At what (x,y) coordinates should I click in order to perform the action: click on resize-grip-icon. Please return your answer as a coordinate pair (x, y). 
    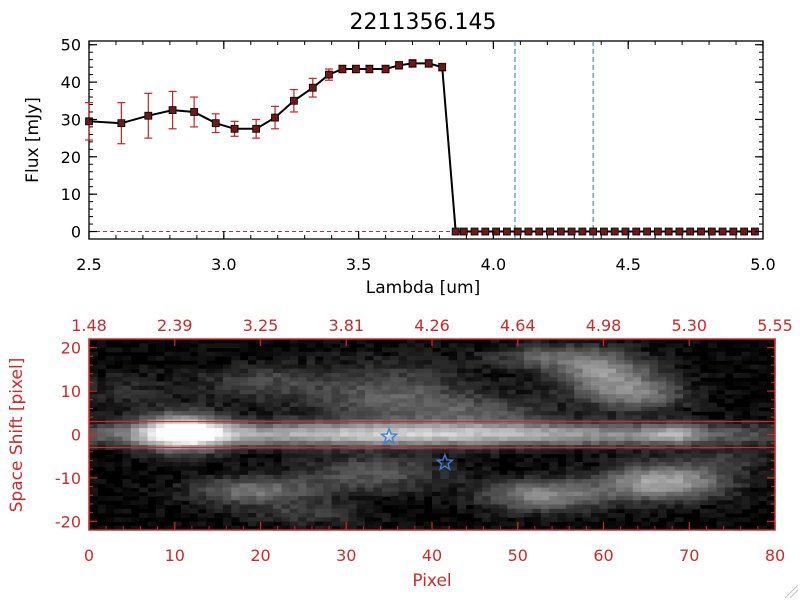
    Looking at the image, I should click on (791, 591).